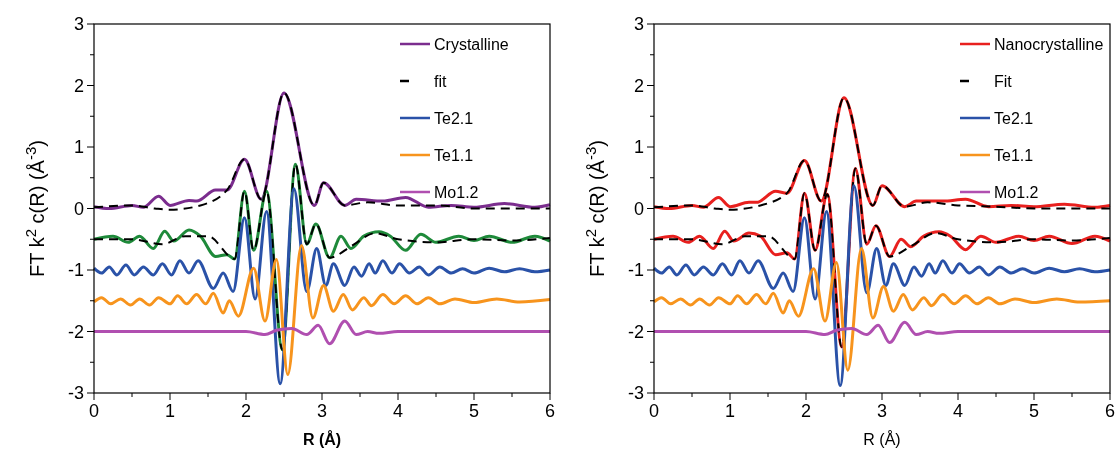 This screenshot has width=1115, height=461. I want to click on legend-label: Fit, so click(1003, 81).